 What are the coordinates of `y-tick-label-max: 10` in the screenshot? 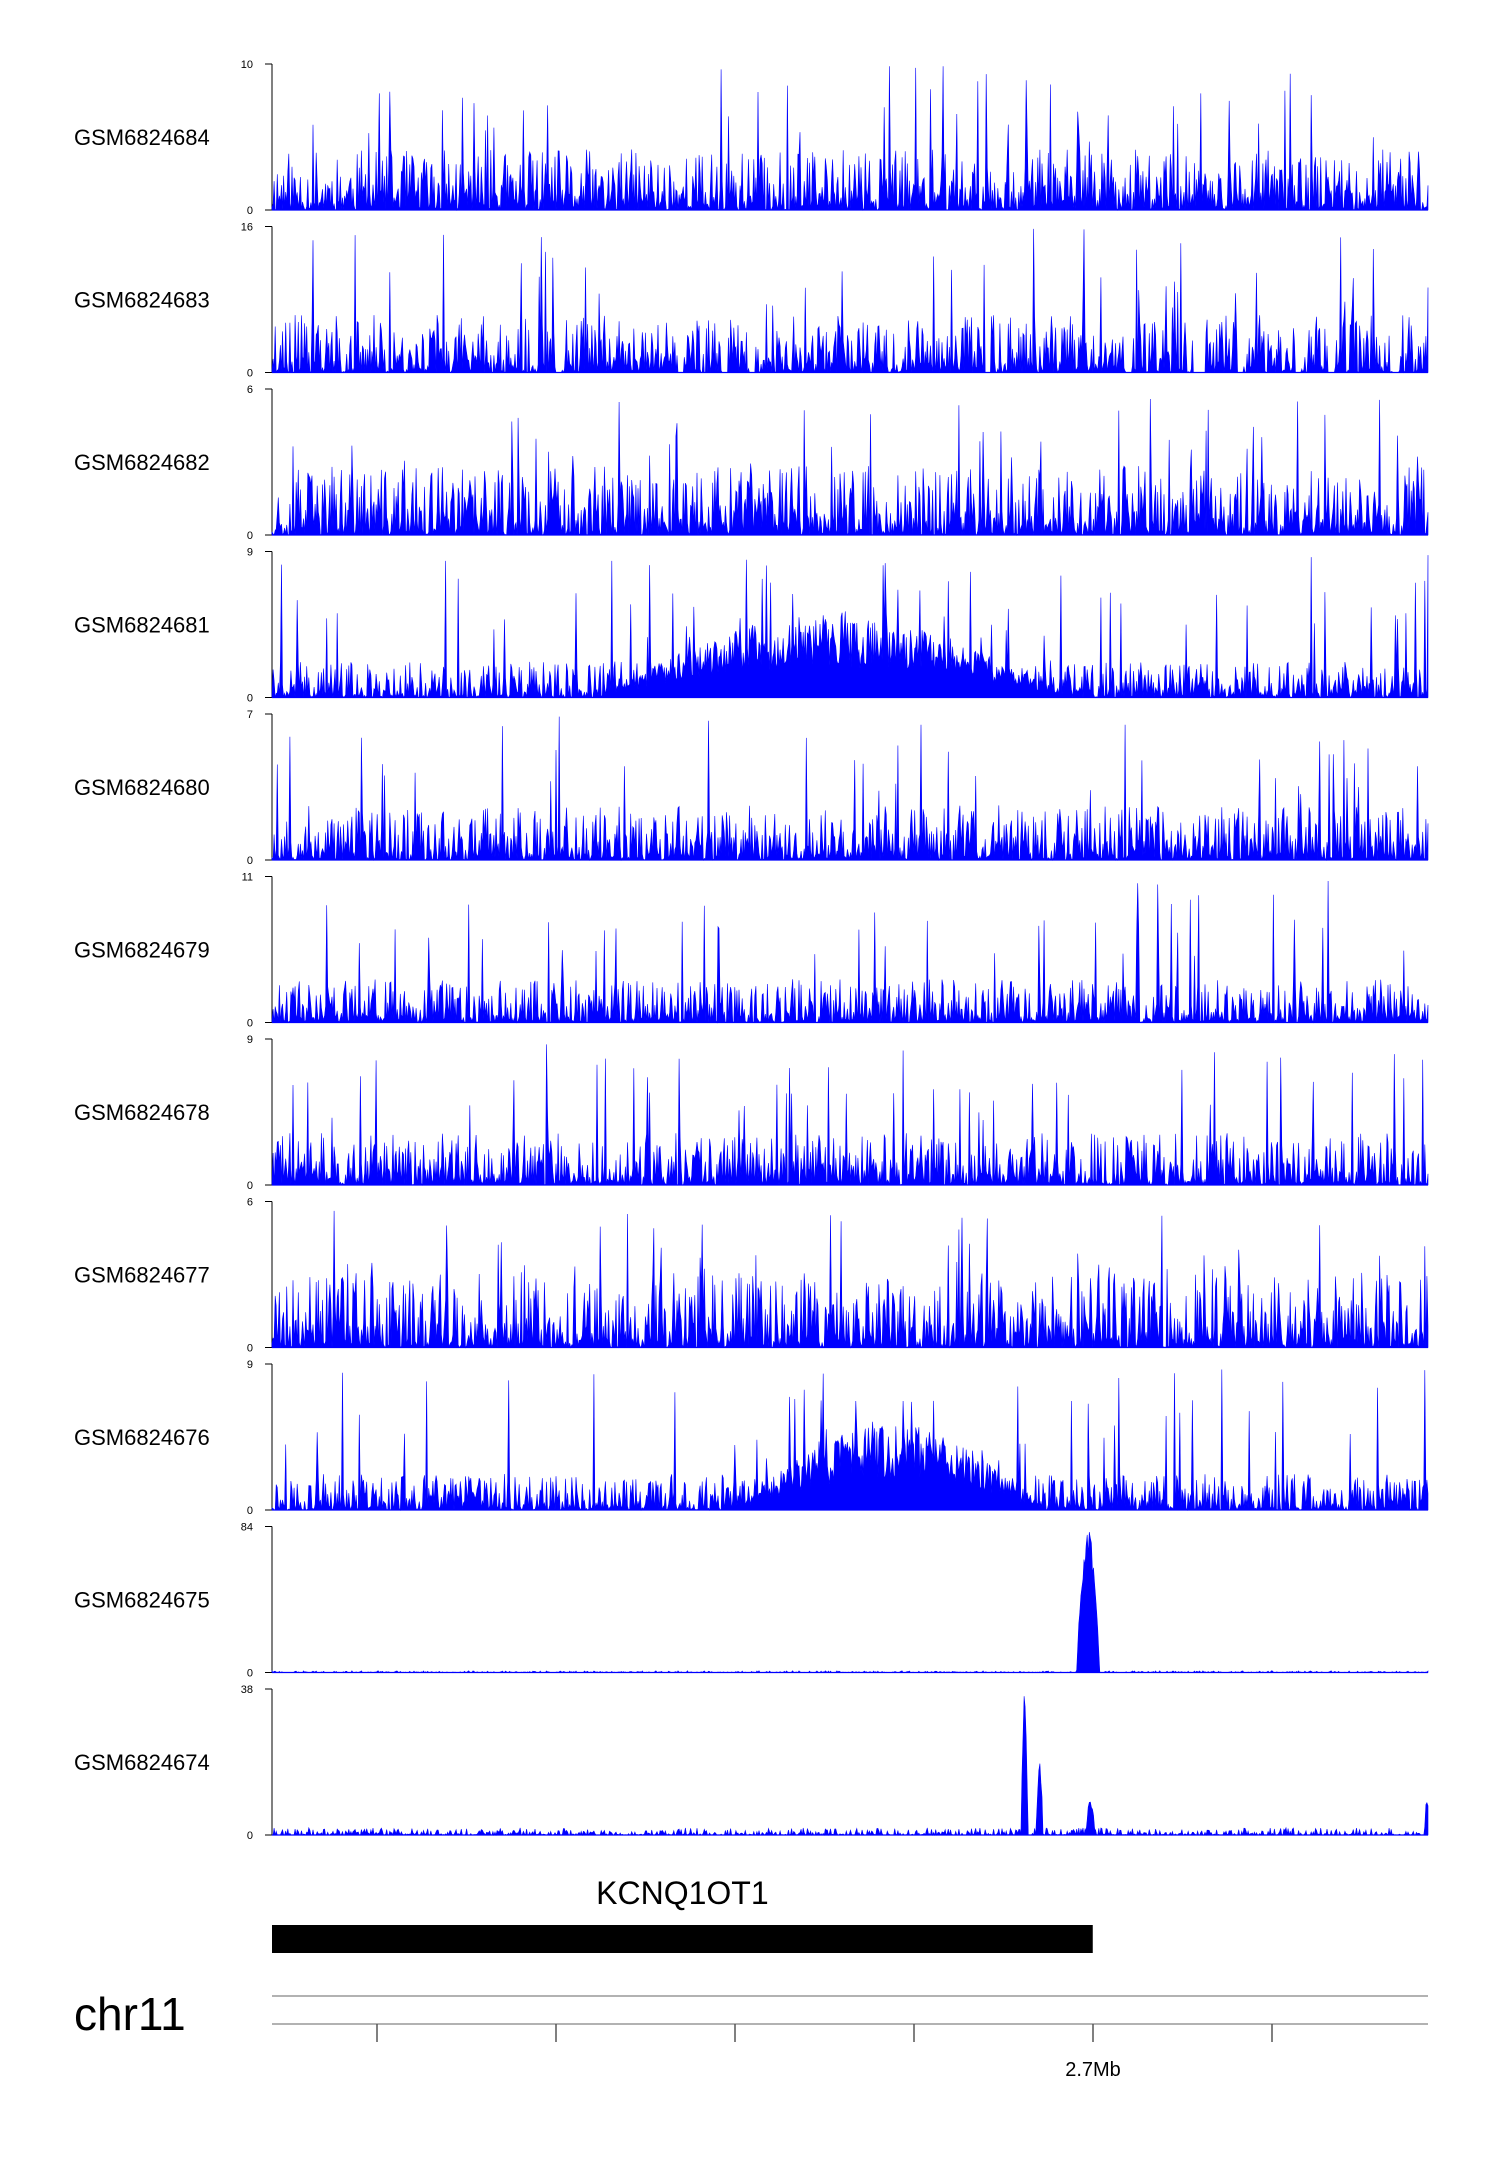 It's located at (247, 65).